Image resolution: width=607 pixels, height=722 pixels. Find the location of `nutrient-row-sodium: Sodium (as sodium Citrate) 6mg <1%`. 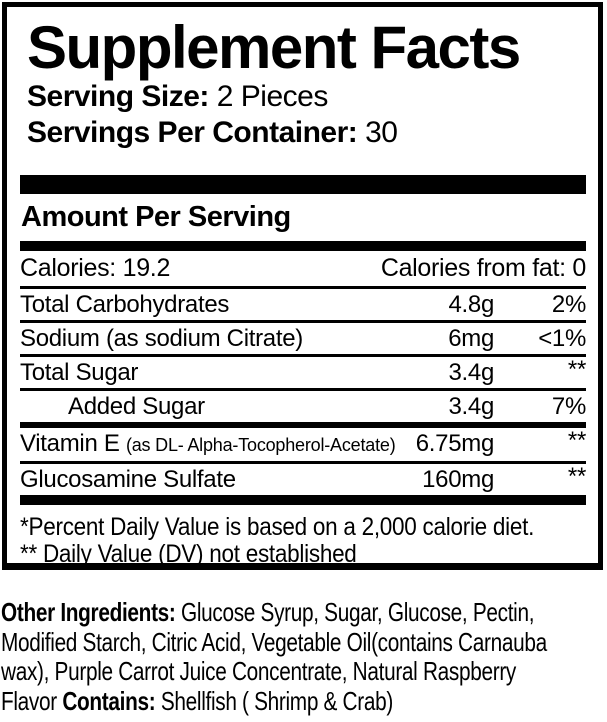

nutrient-row-sodium: Sodium (as sodium Citrate) 6mg <1% is located at coordinates (303, 340).